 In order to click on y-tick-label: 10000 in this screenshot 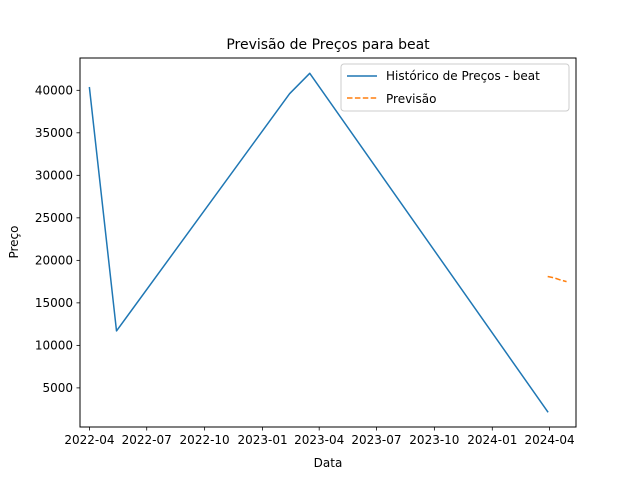, I will do `click(54, 345)`.